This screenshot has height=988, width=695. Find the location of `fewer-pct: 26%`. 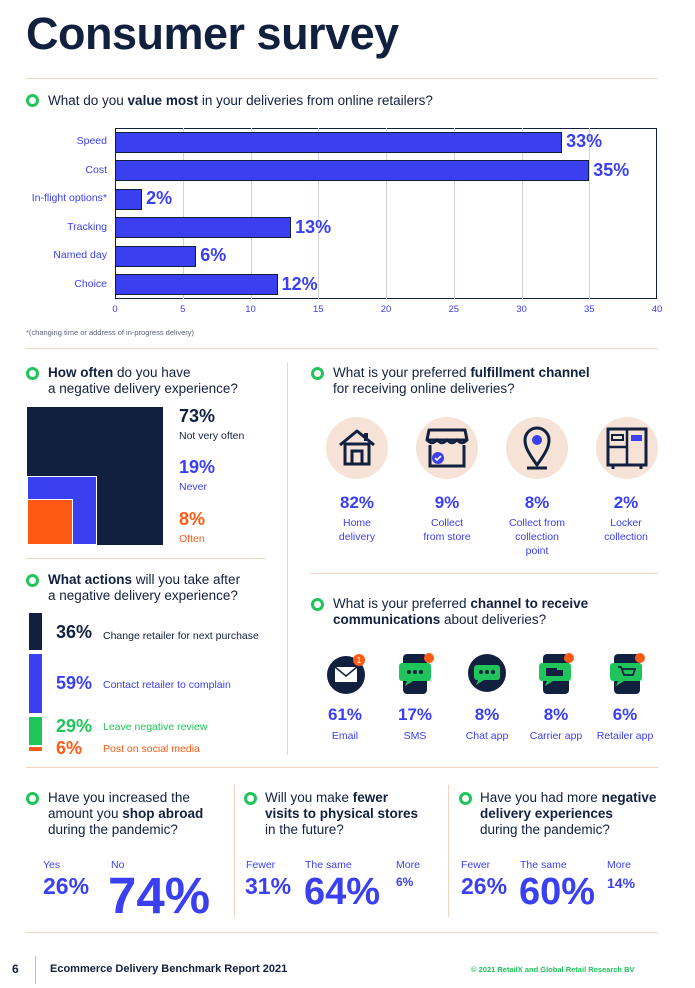

fewer-pct: 26% is located at coordinates (484, 886).